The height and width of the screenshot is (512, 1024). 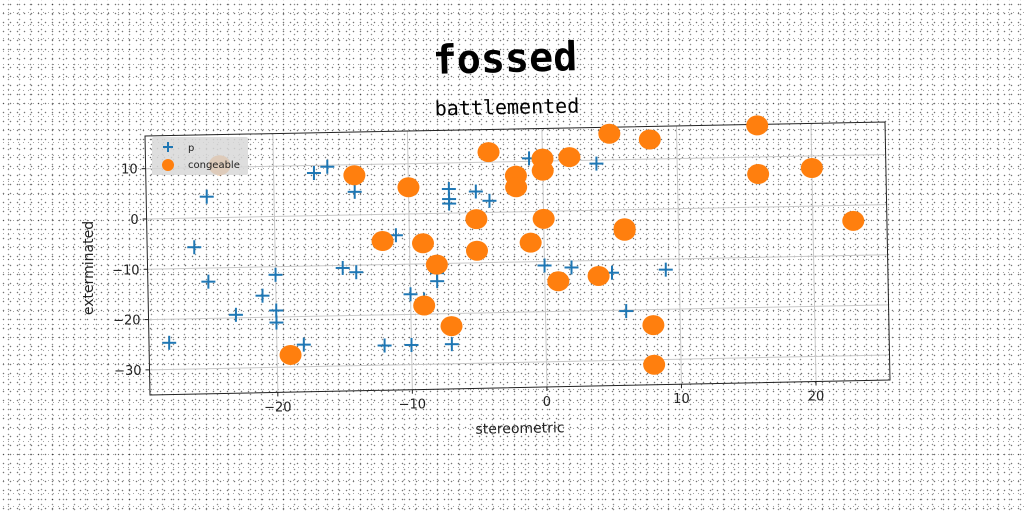 I want to click on legend-marker-plus, so click(x=168, y=147).